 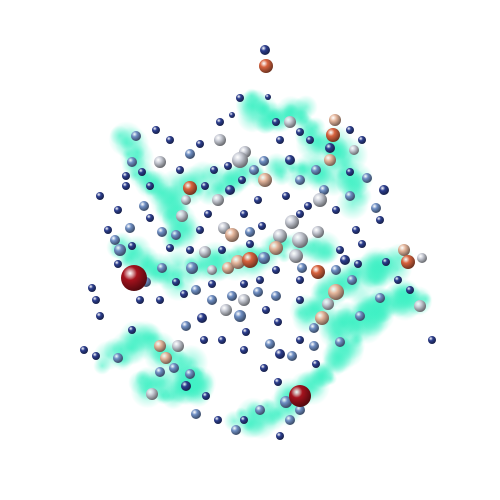 I want to click on gas-blob, so click(x=277, y=165).